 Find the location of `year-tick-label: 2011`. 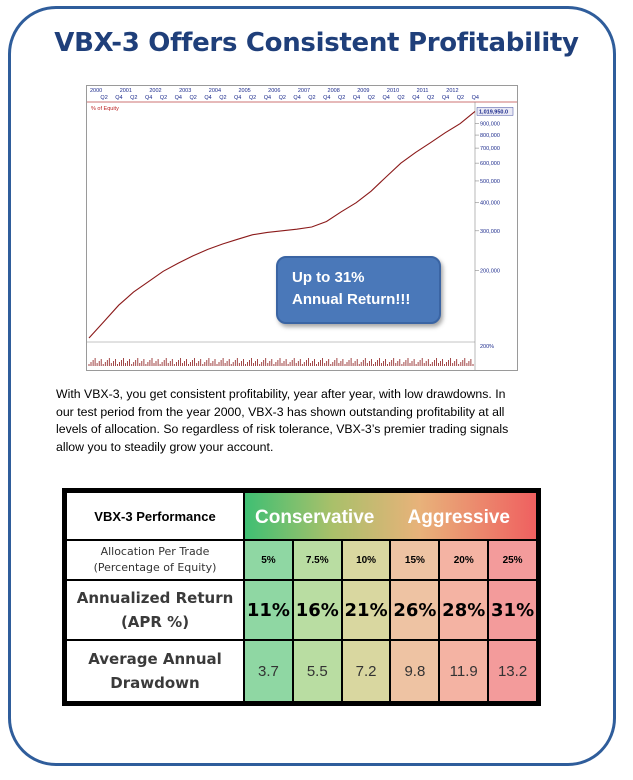

year-tick-label: 2011 is located at coordinates (423, 91).